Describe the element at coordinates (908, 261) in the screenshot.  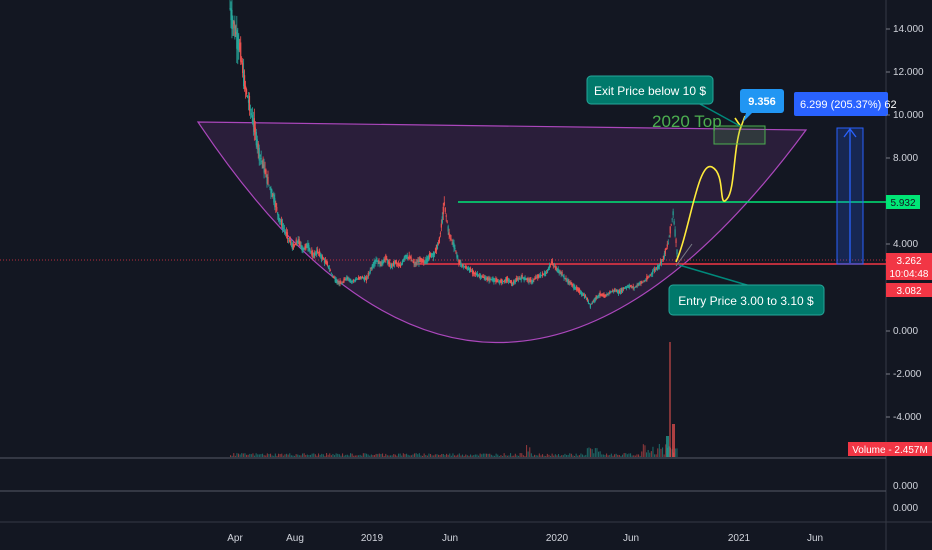
I see `price-tag-last-text: 3.262` at that location.